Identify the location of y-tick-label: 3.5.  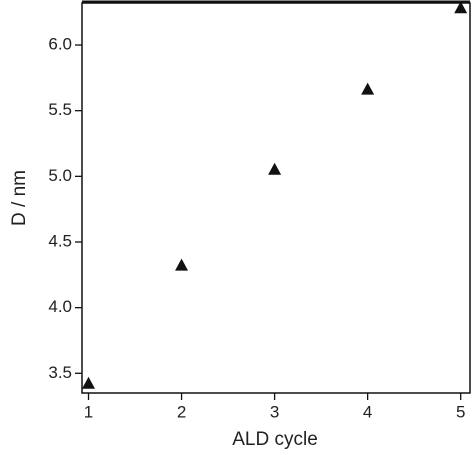
(60, 372).